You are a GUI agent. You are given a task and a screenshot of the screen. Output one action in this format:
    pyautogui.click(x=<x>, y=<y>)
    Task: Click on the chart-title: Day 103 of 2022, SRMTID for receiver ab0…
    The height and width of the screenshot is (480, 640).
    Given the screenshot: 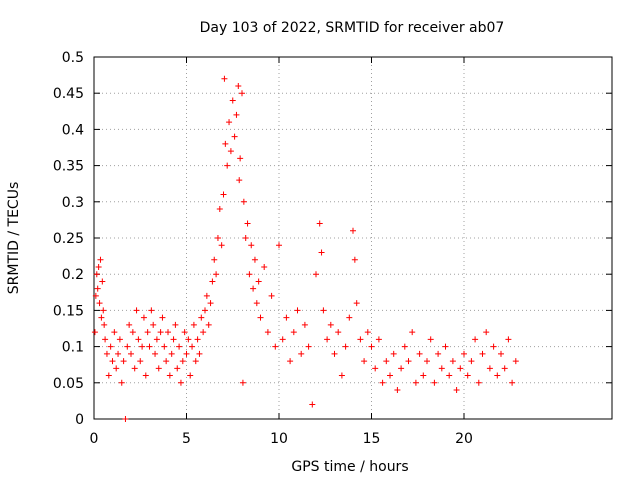 What is the action you would take?
    pyautogui.click(x=352, y=28)
    